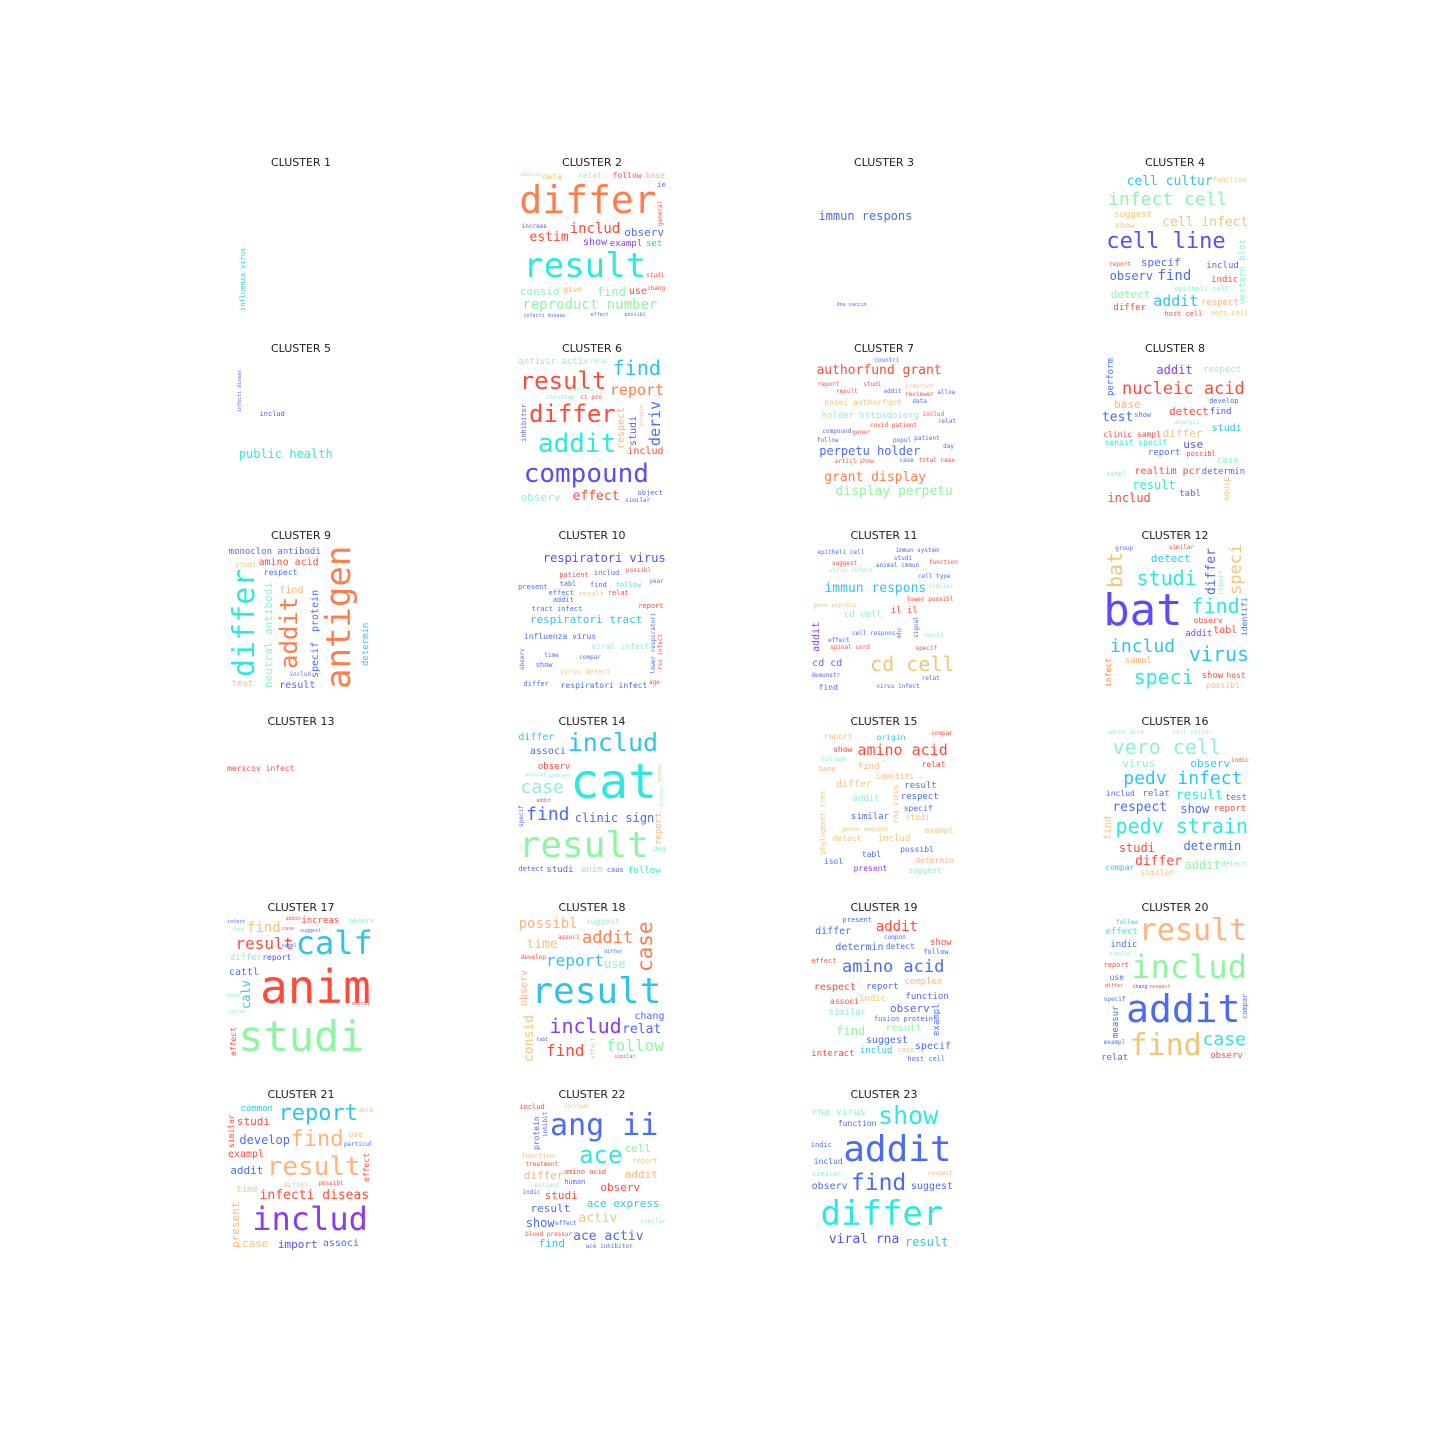 The image size is (1440, 1440). Describe the element at coordinates (1223, 471) in the screenshot. I see `cloud-word: determin` at that location.